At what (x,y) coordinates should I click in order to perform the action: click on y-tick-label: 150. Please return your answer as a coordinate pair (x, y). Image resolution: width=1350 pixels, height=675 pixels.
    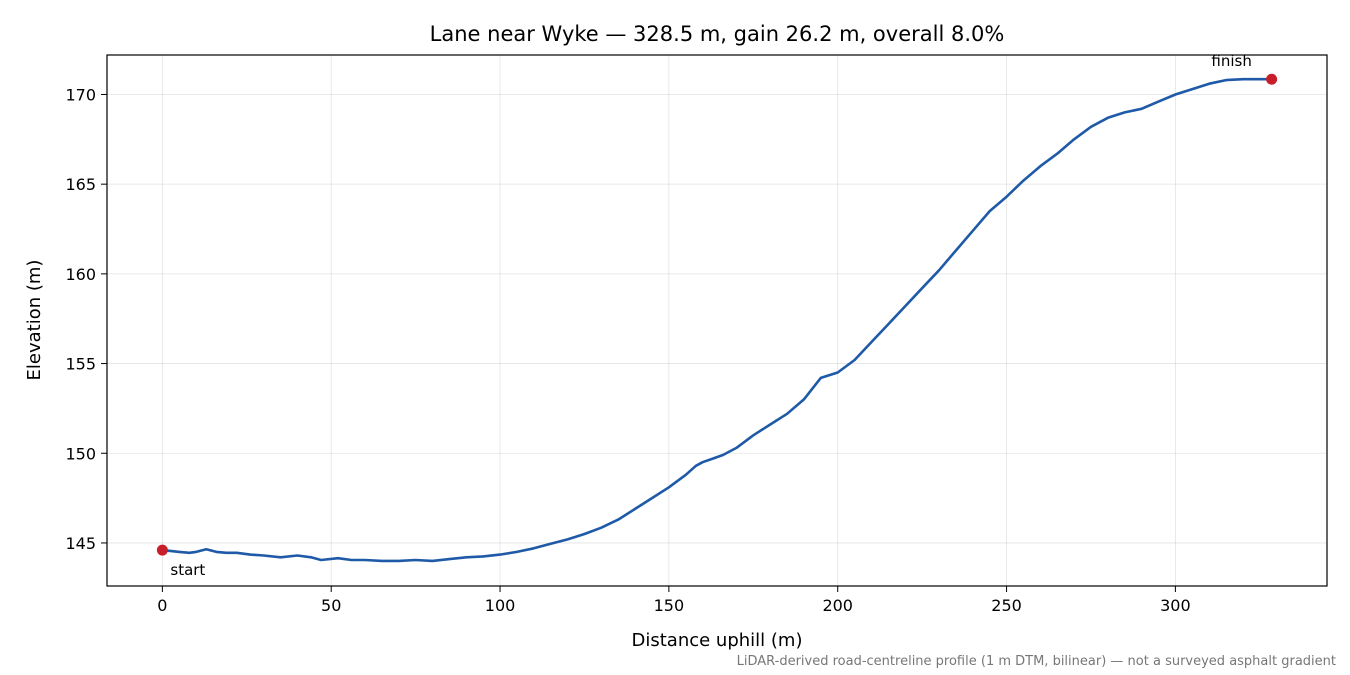
    Looking at the image, I should click on (80, 453).